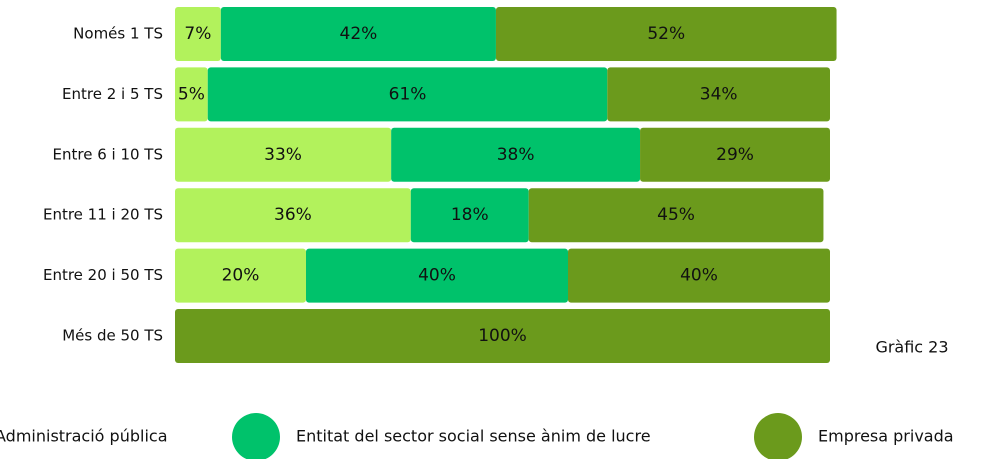 This screenshot has width=989, height=459. Describe the element at coordinates (108, 154) in the screenshot. I see `y-tick-label: Entre 6 i 10 TS` at that location.